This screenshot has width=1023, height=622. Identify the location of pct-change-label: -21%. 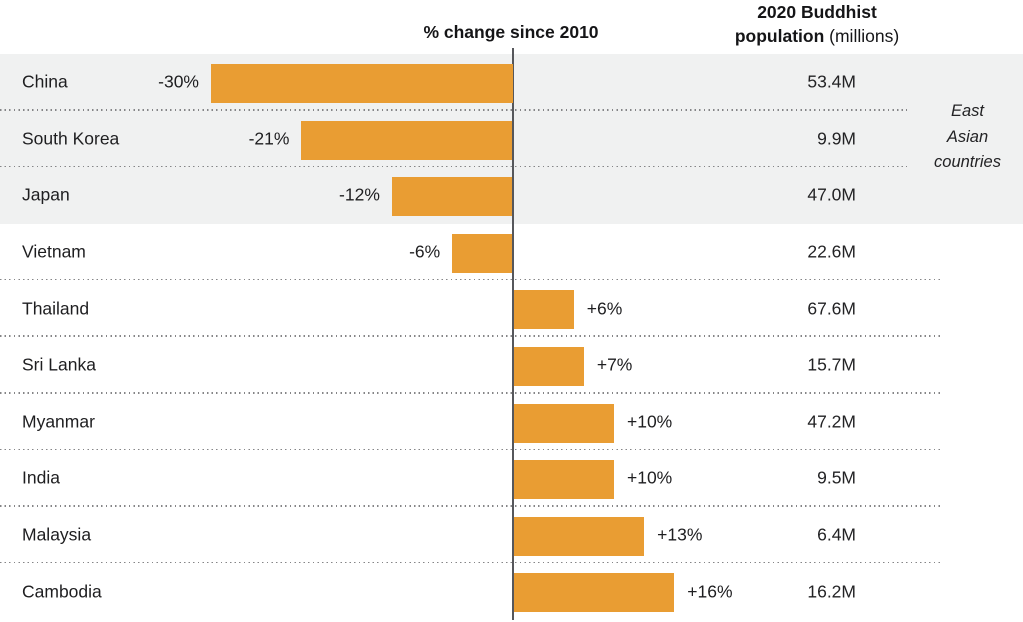
(269, 138).